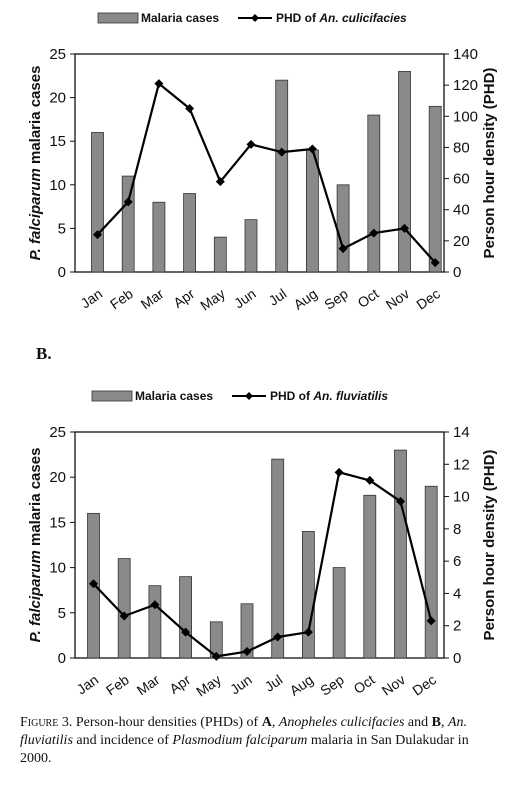 This screenshot has width=520, height=790. What do you see at coordinates (179, 684) in the screenshot?
I see `chartb-x-tick-label: Apr` at bounding box center [179, 684].